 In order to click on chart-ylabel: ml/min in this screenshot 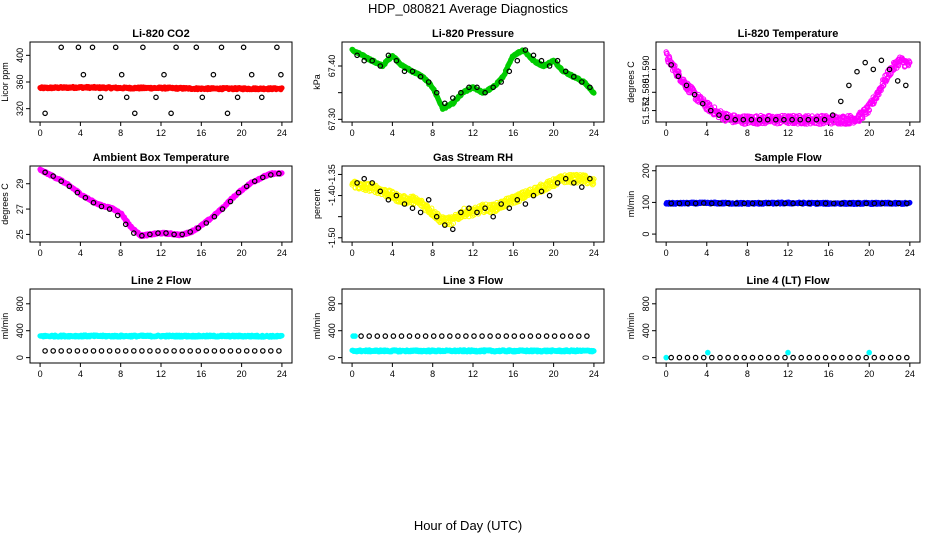, I will do `click(5, 326)`.